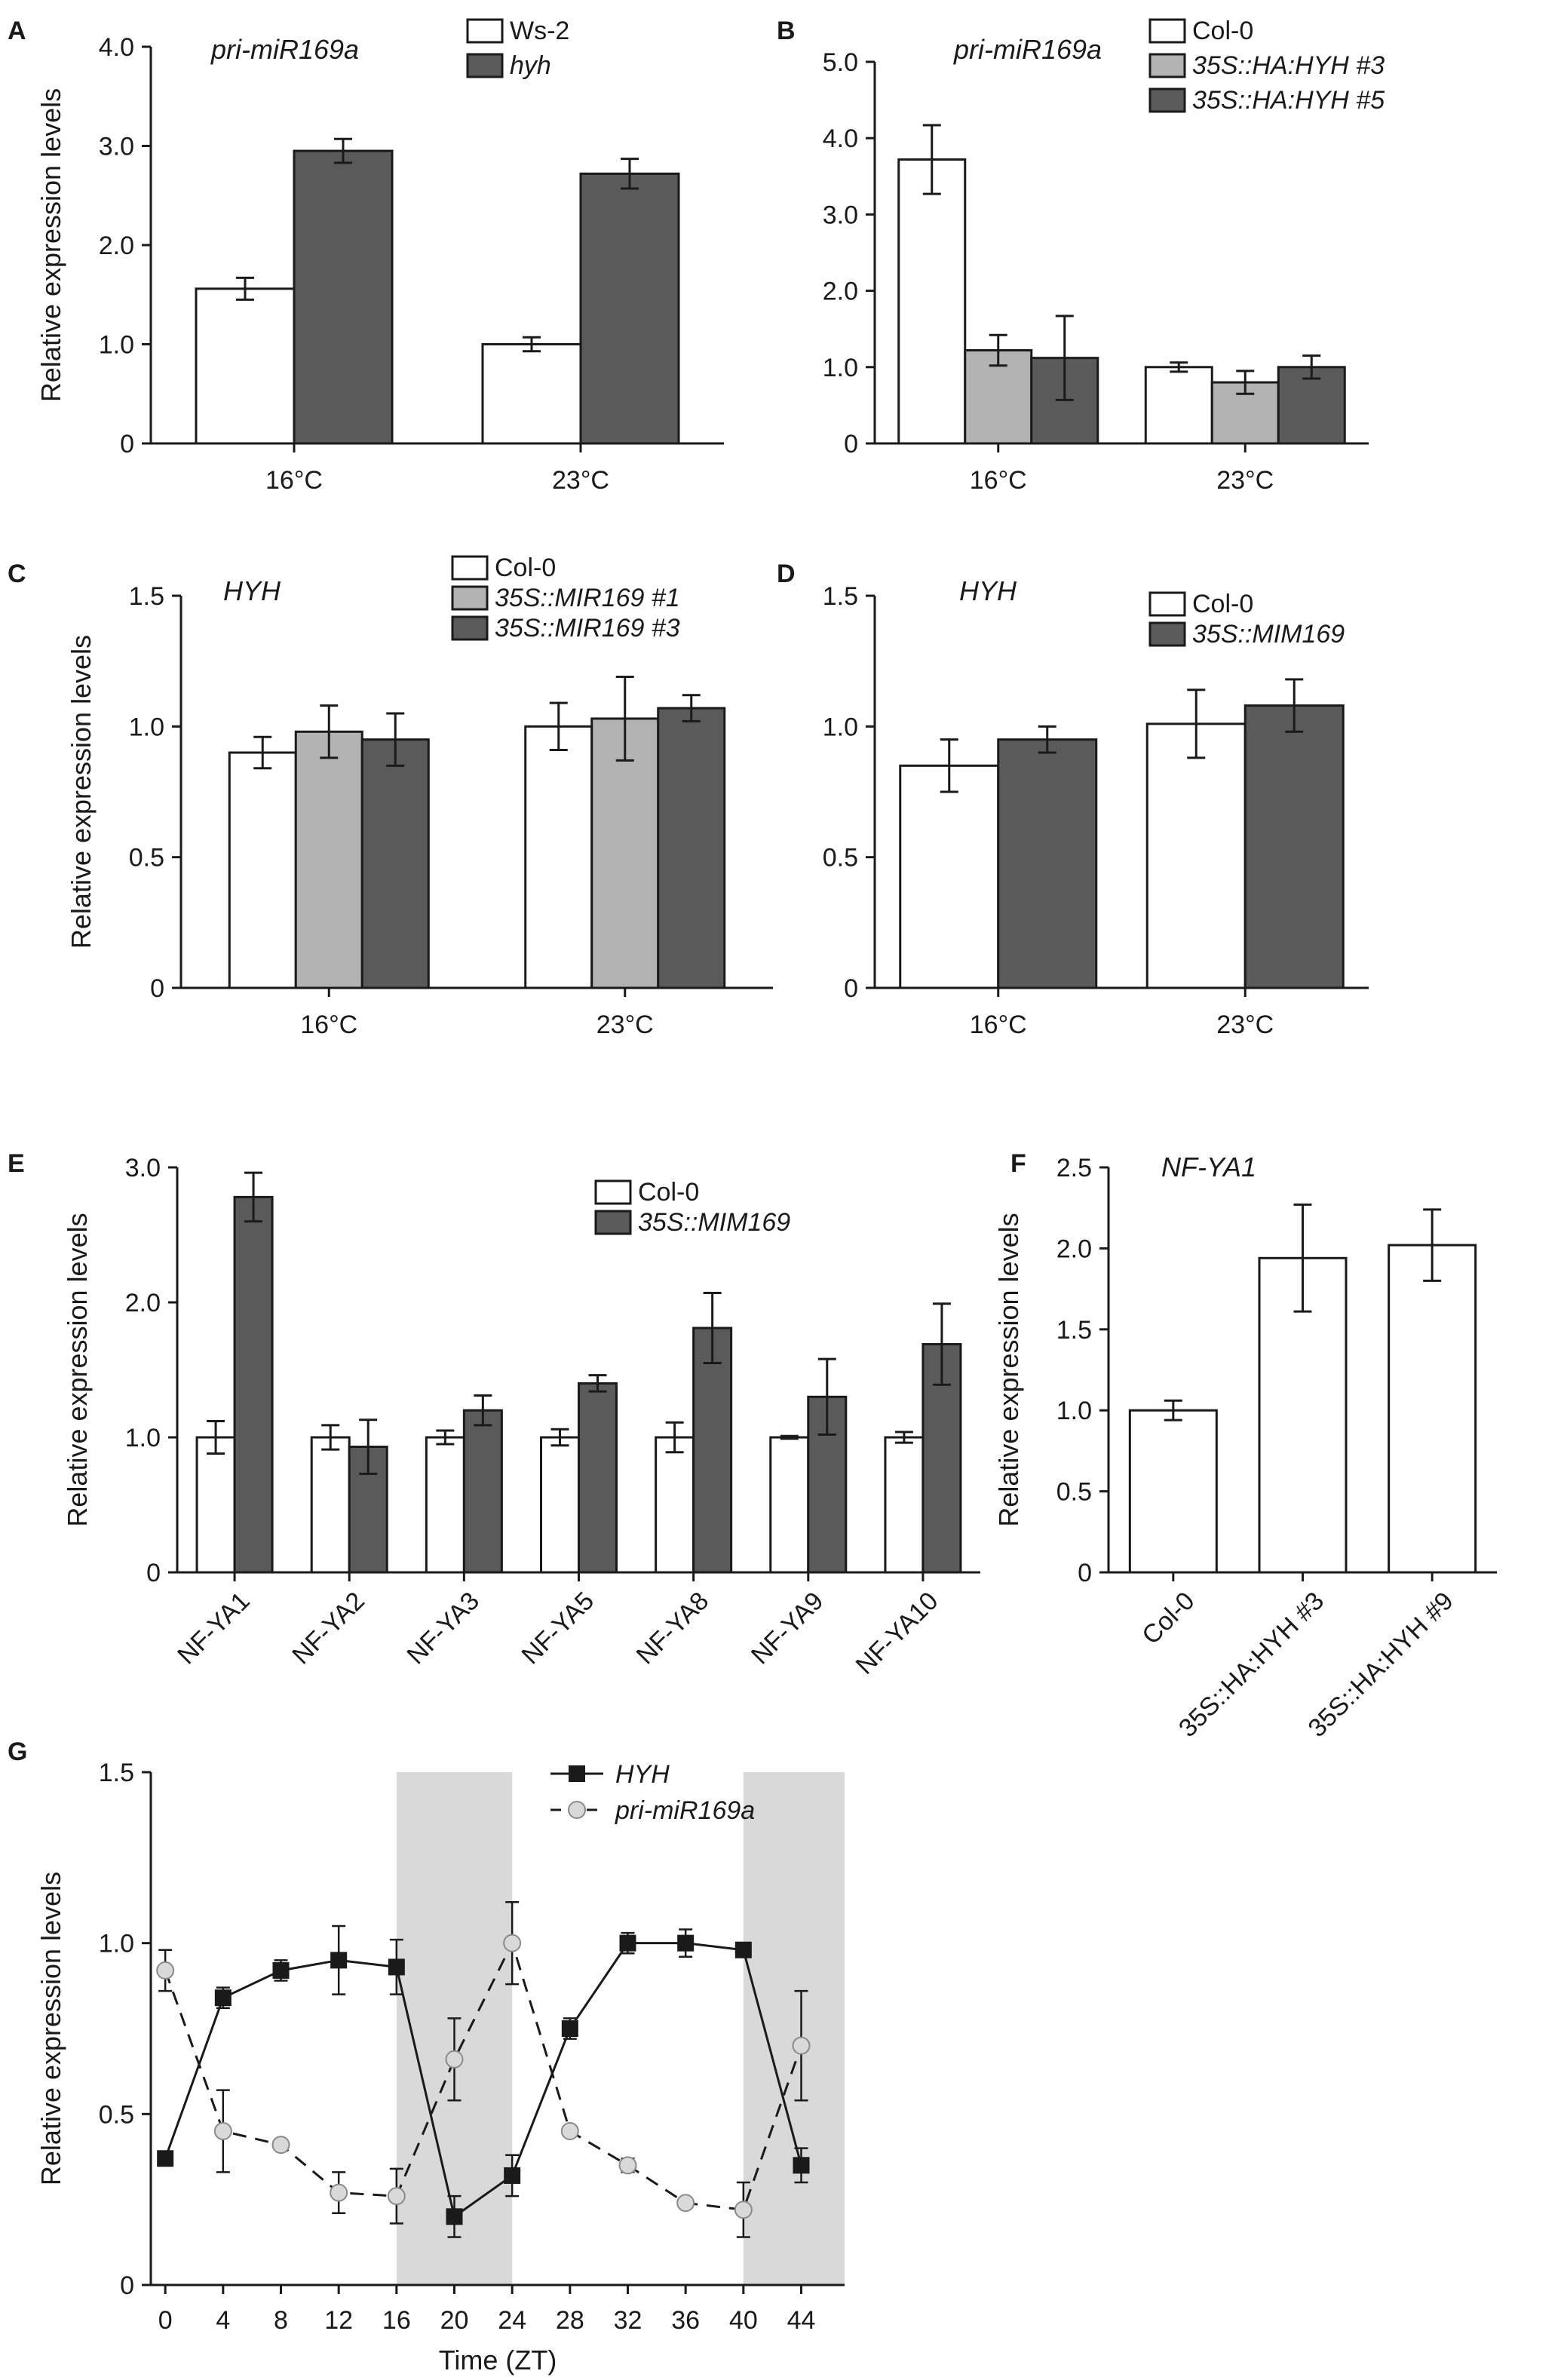  I want to click on x-tick-label: 8, so click(281, 2320).